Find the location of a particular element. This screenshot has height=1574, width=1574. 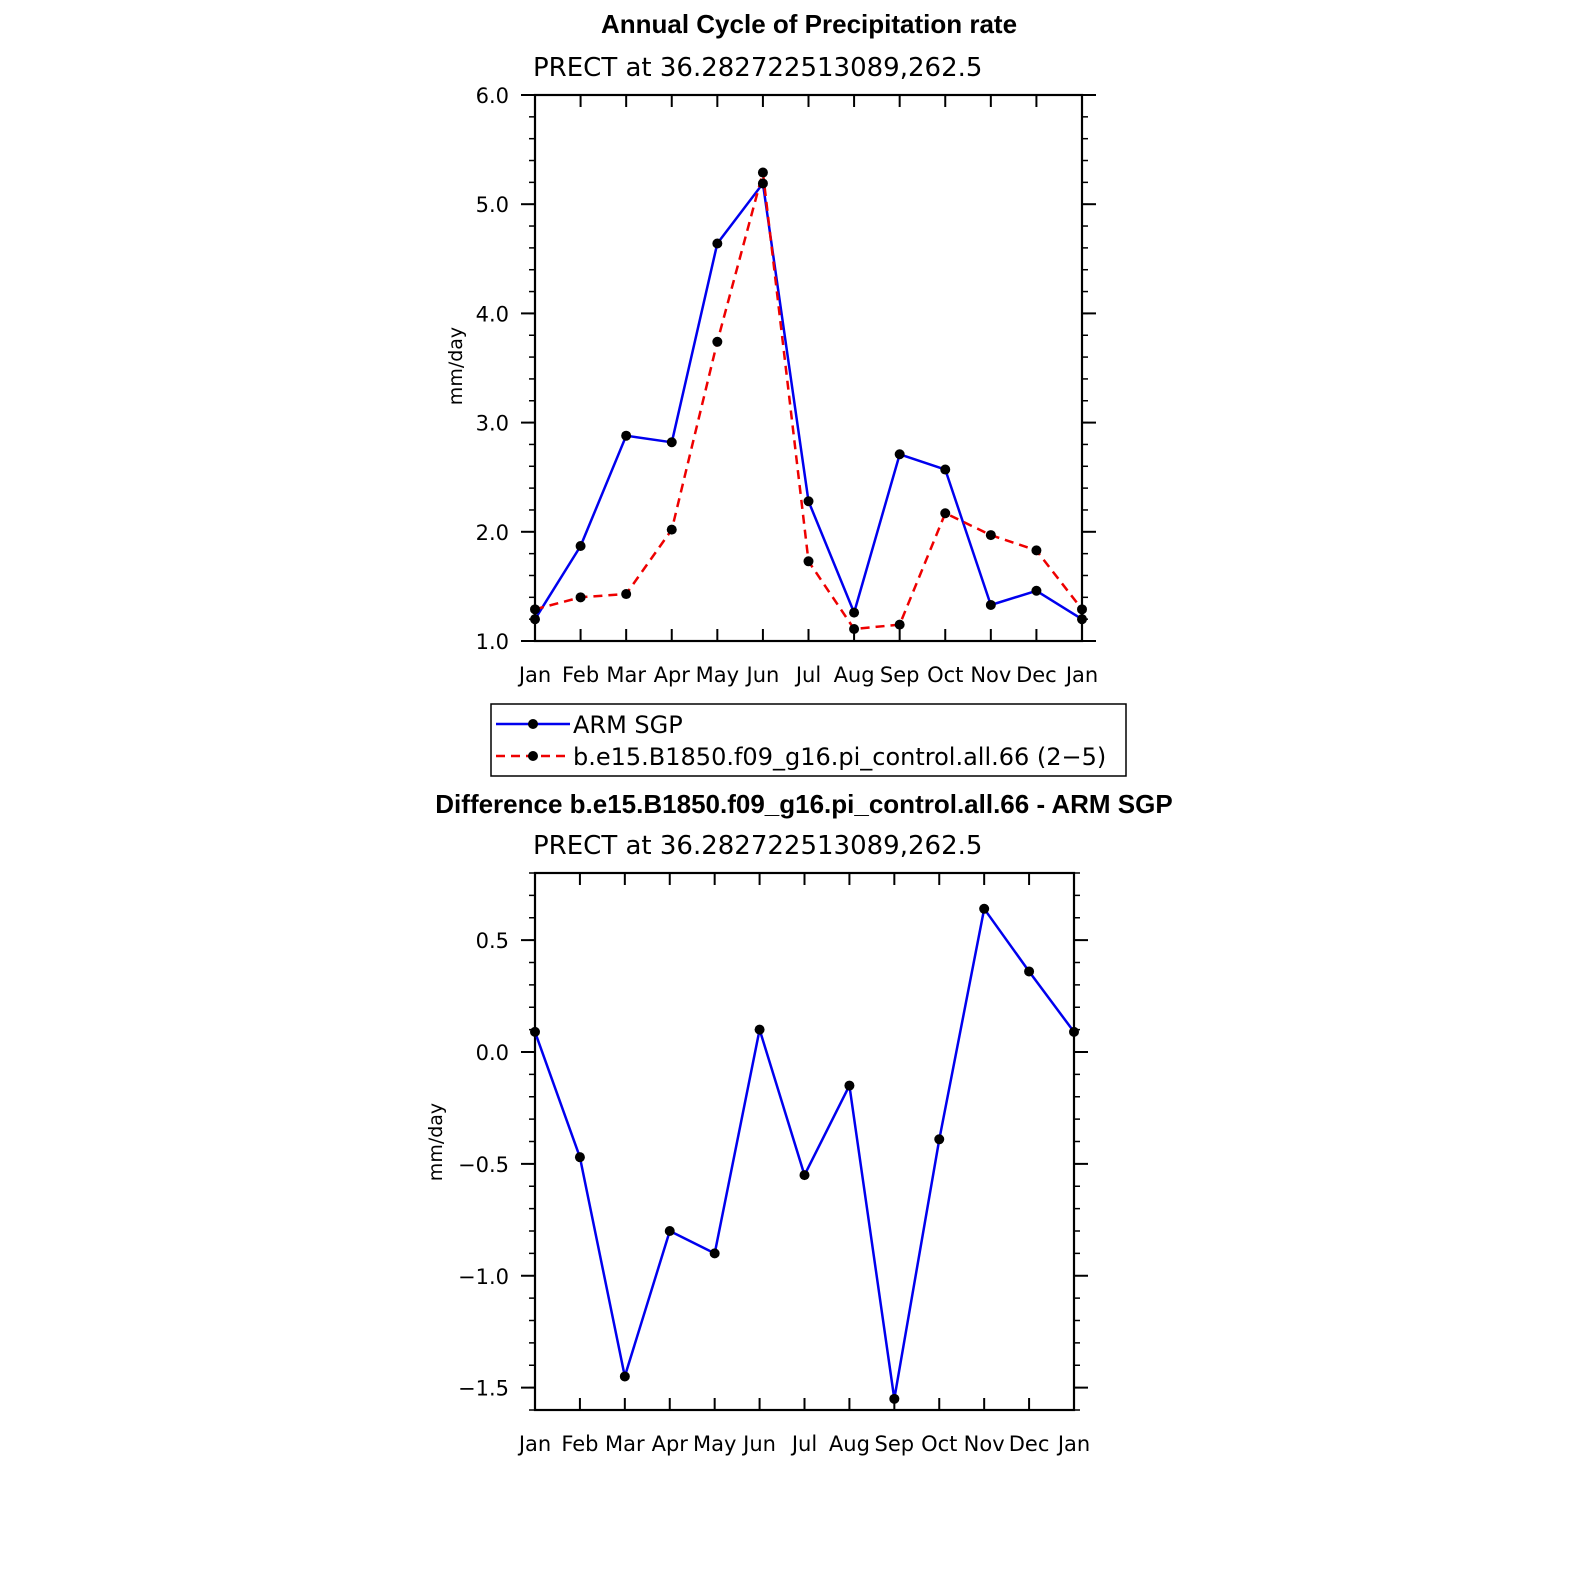

y-tick-label: −0.5 is located at coordinates (483, 1165).